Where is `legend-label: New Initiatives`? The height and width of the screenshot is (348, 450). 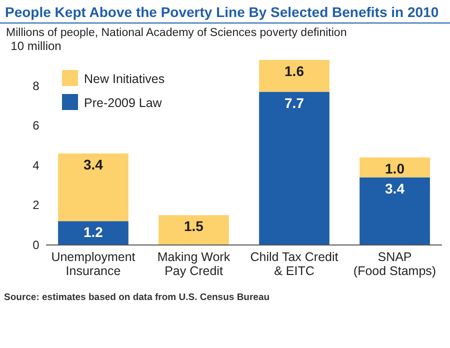
legend-label: New Initiatives is located at coordinates (124, 79).